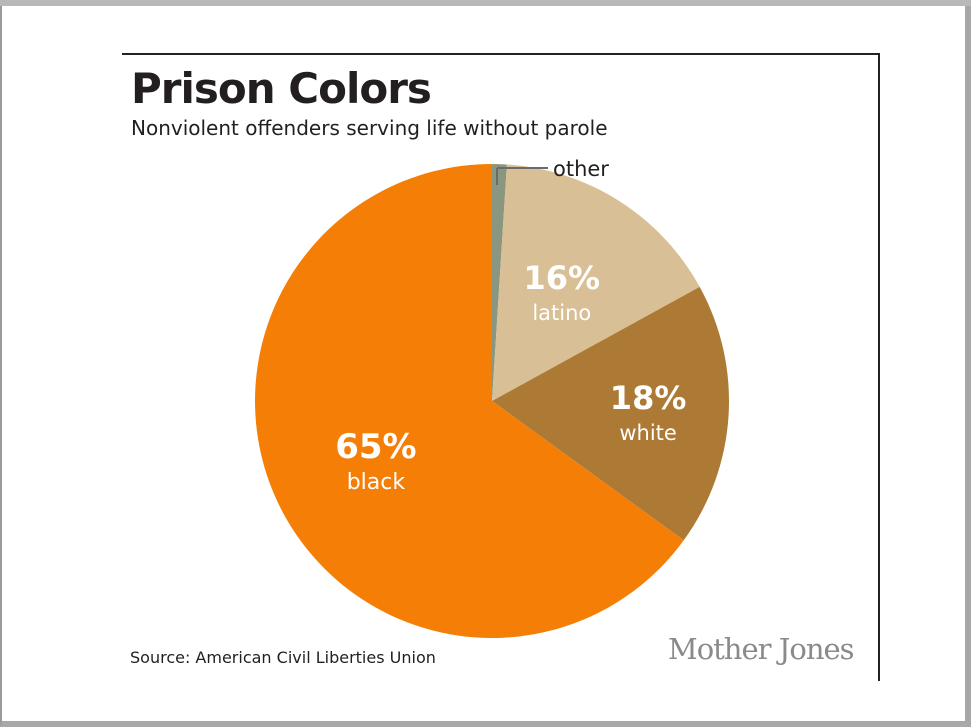  I want to click on slice-pct-black: 65%, so click(375, 447).